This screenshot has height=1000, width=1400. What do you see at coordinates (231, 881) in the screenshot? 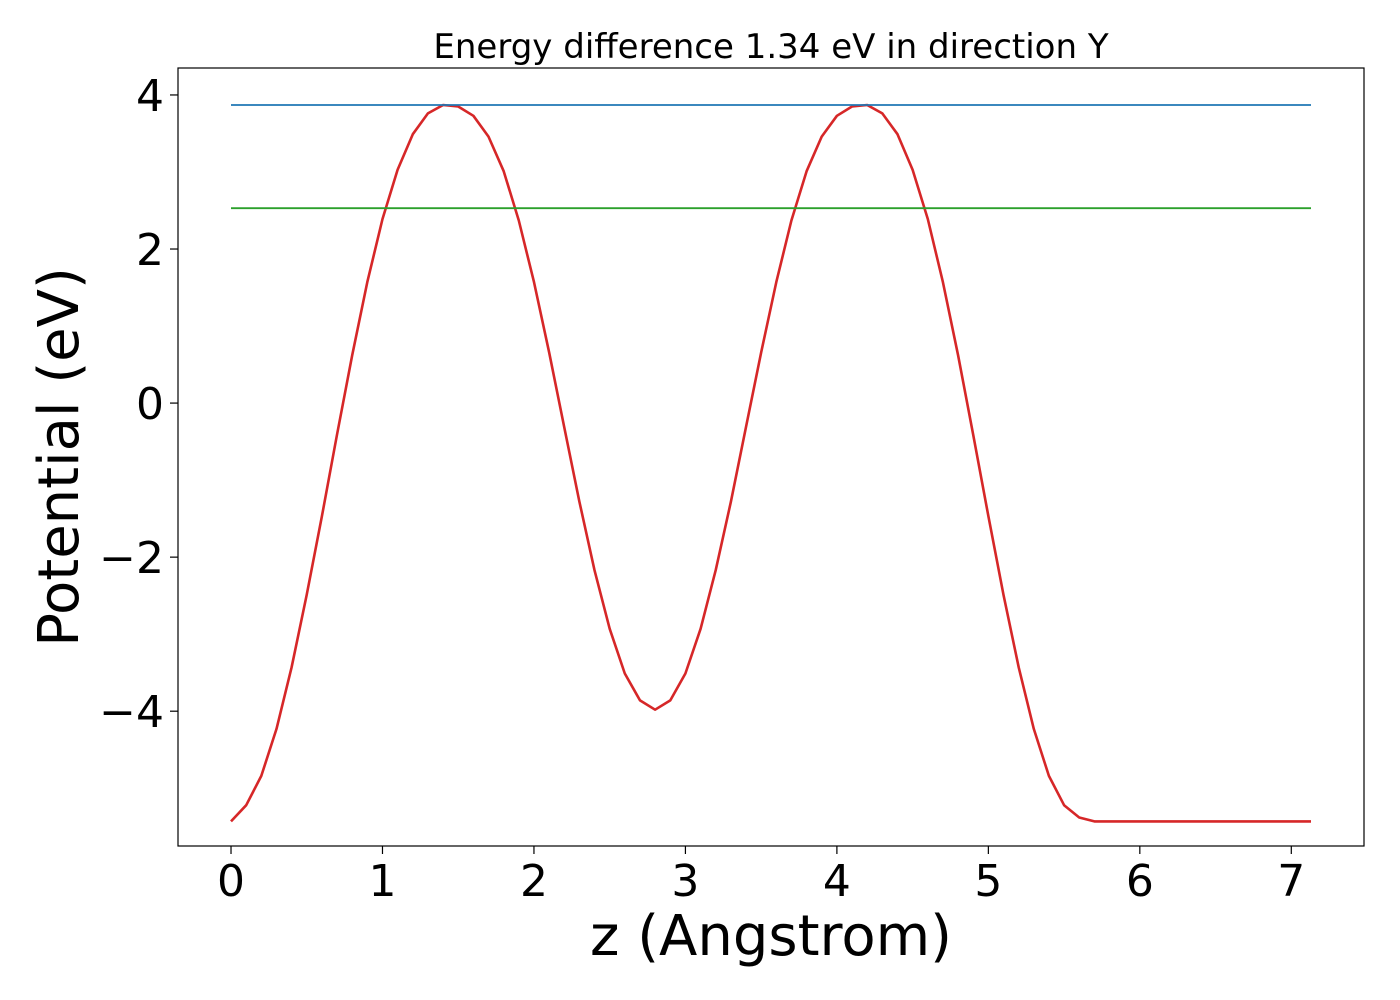
I see `x-tick-label: 0` at bounding box center [231, 881].